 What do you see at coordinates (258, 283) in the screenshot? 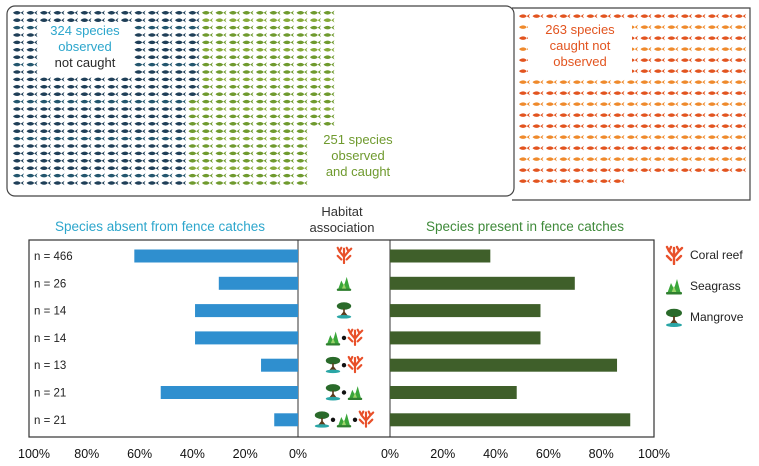
I see `absent-bar` at bounding box center [258, 283].